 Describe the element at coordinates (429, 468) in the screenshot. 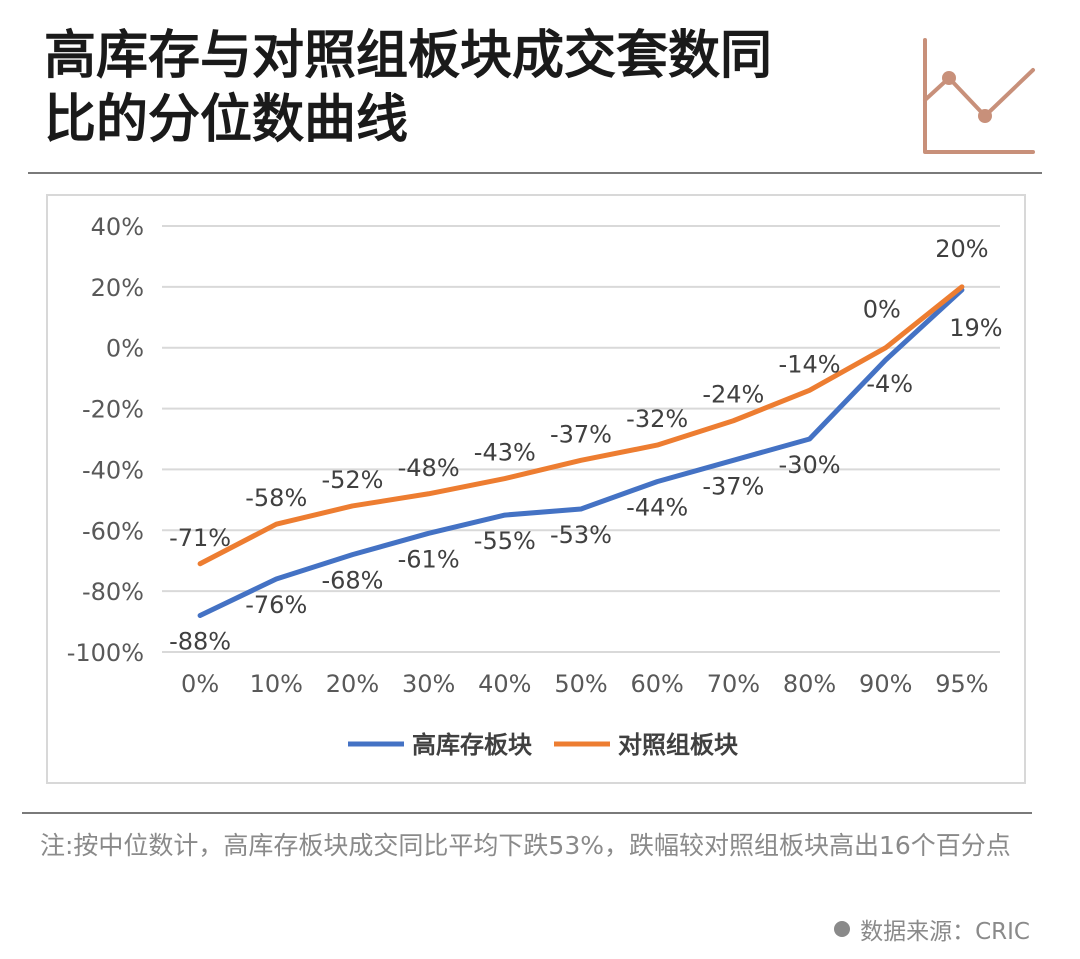

I see `data-label: -48%` at that location.